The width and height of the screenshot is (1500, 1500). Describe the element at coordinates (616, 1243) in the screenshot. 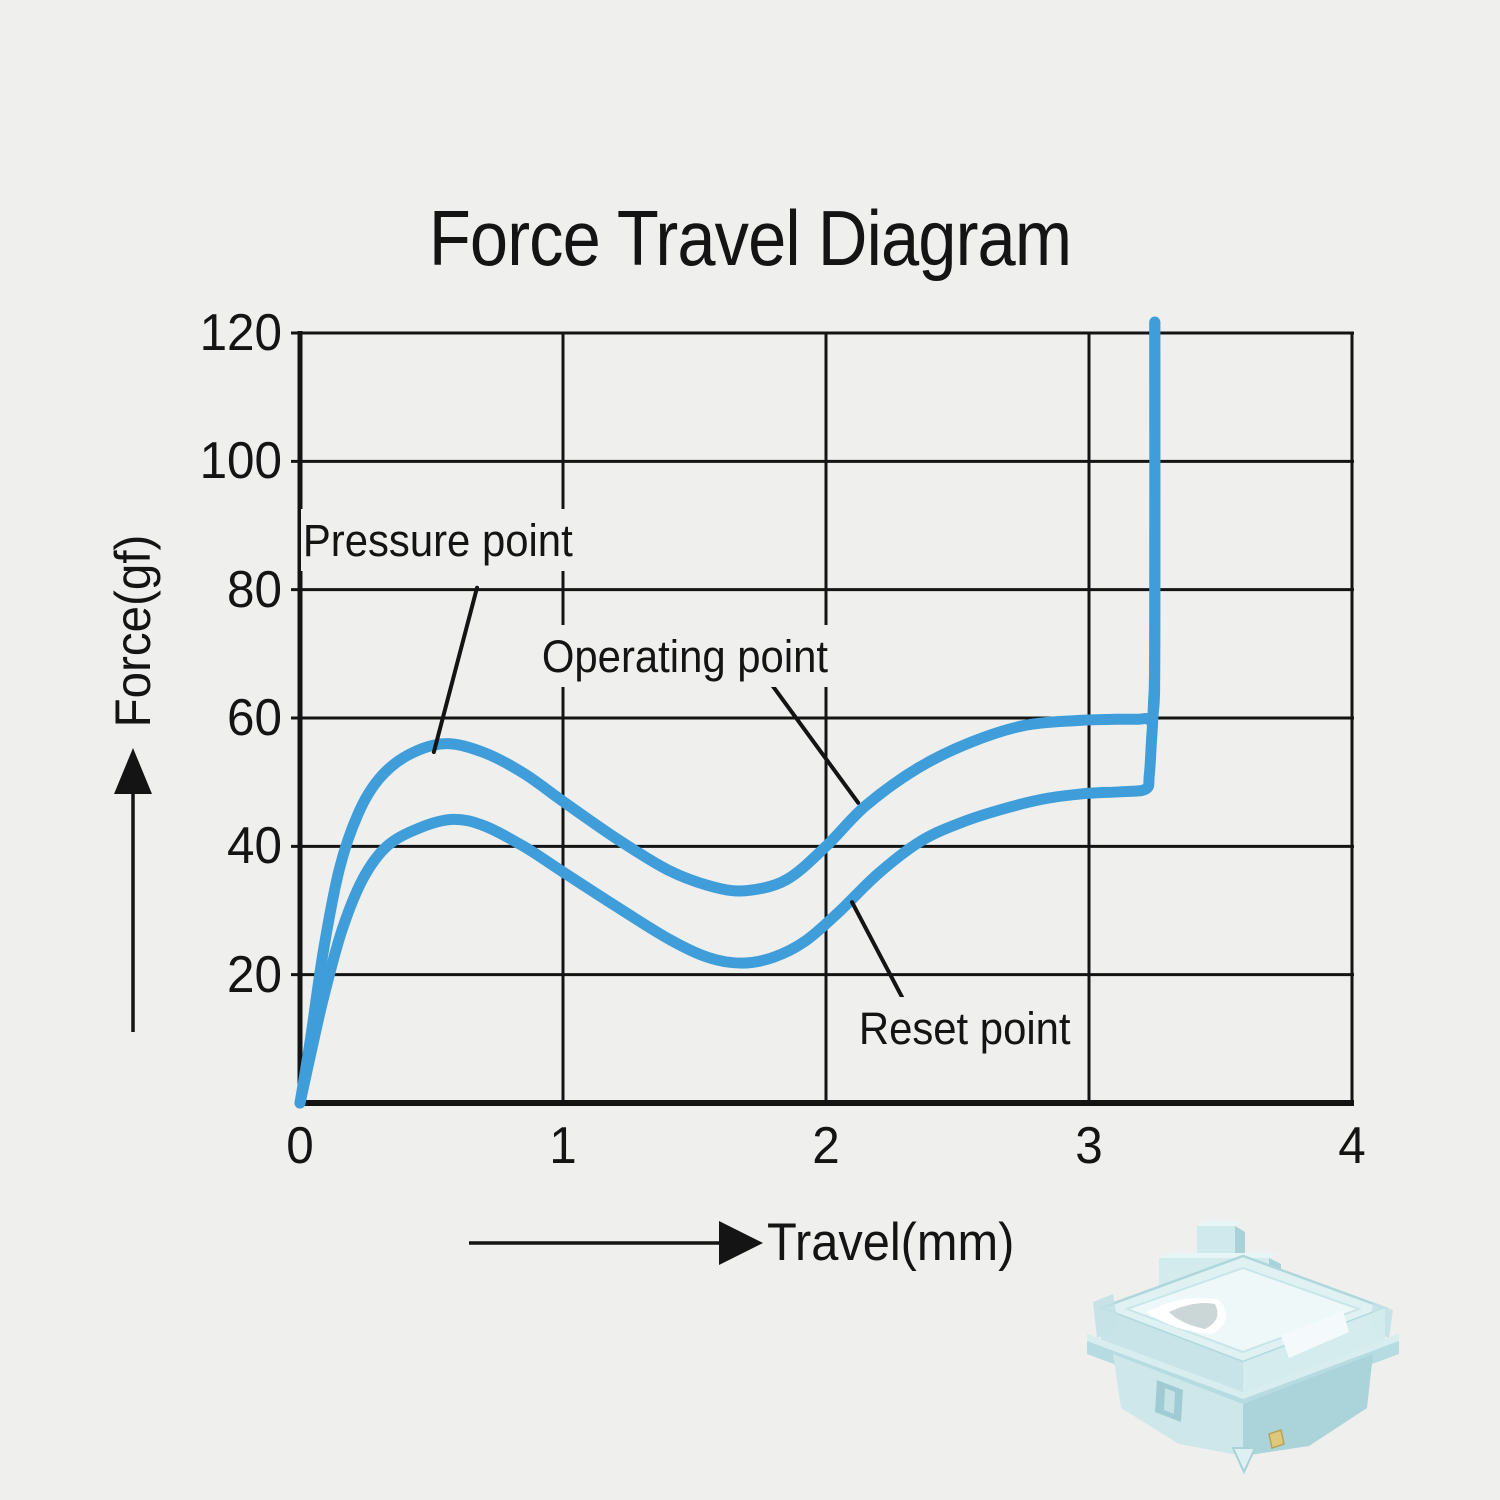

I see `x-axis-arrow-icon` at that location.